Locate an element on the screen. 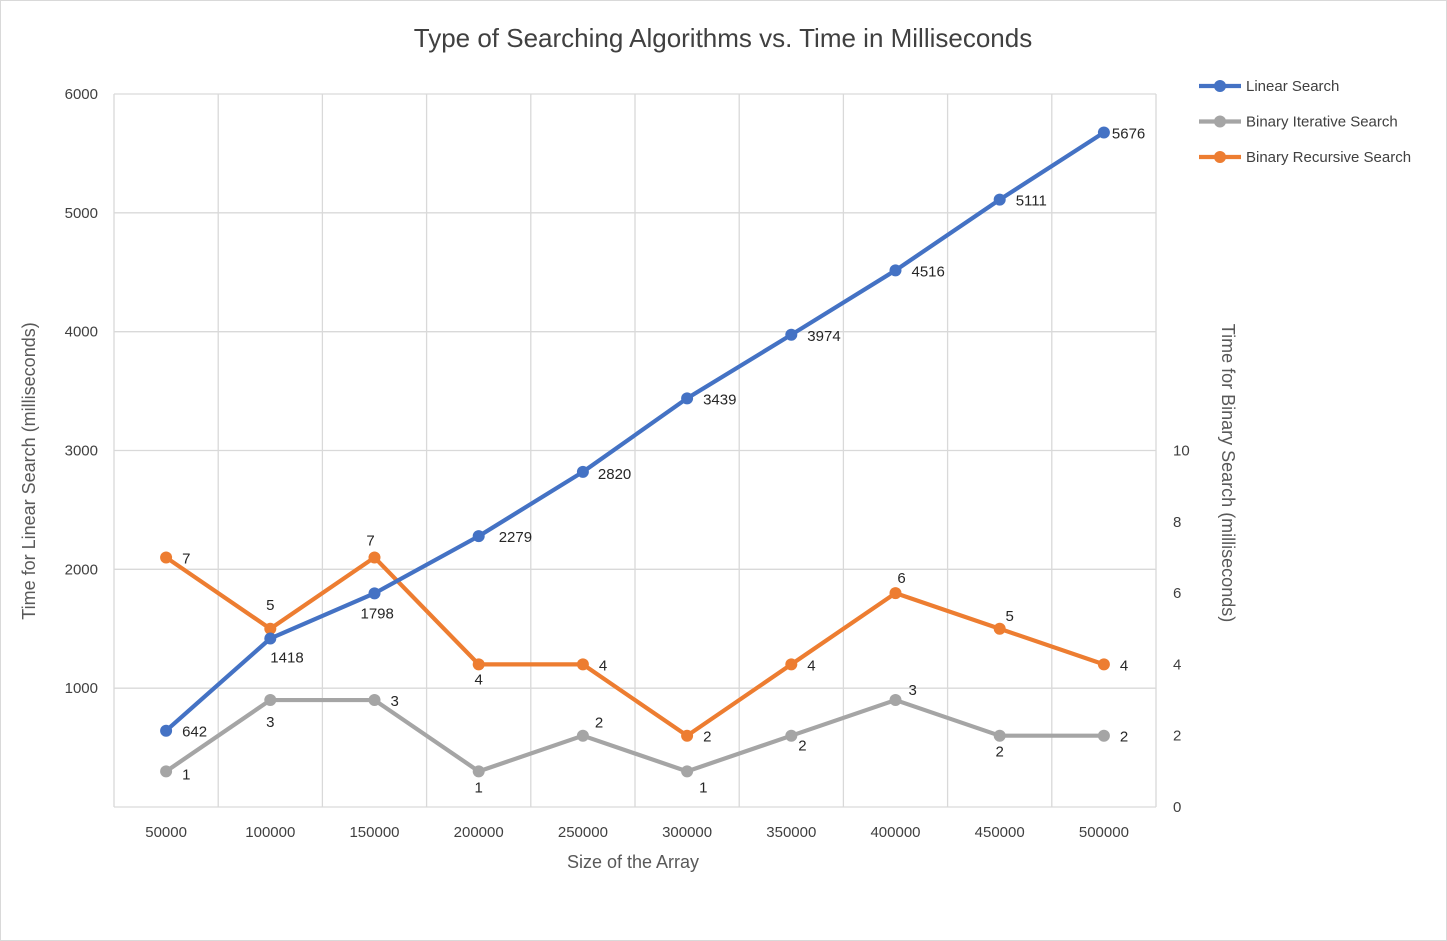 This screenshot has width=1447, height=941. series-line-binary-recursive-search is located at coordinates (635, 646).